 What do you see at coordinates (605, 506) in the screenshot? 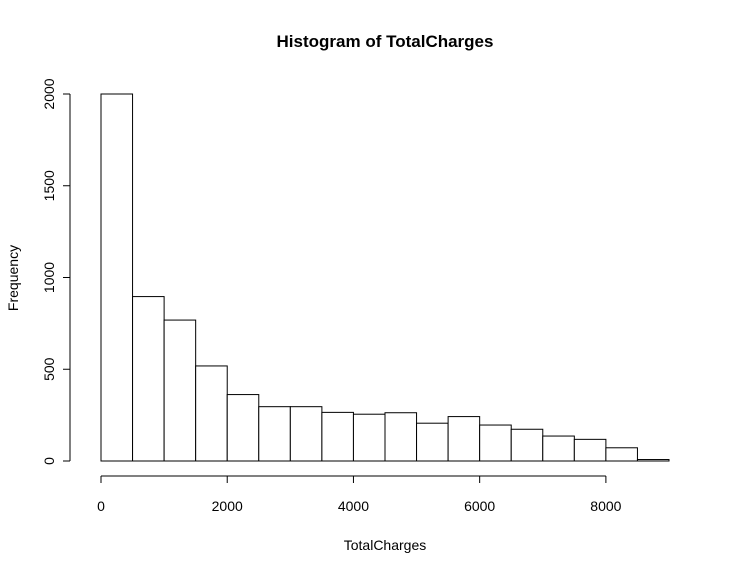
I see `x-tick-label-4: 8000` at bounding box center [605, 506].